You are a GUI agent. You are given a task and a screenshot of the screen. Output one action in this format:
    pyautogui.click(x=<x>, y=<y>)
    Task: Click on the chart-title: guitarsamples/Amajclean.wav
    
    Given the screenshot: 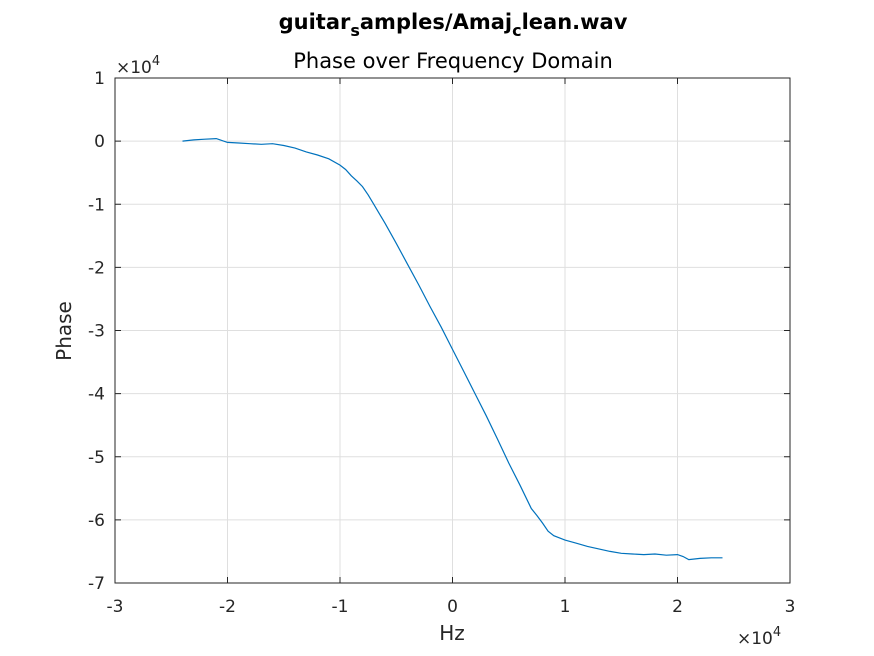 What is the action you would take?
    pyautogui.click(x=453, y=25)
    